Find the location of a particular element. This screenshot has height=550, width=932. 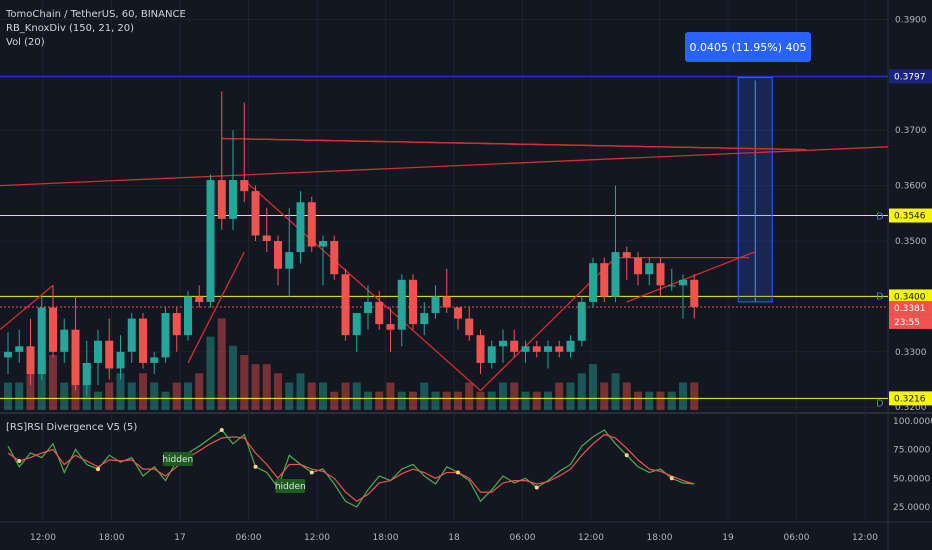

time-tick: 17 is located at coordinates (179, 538).